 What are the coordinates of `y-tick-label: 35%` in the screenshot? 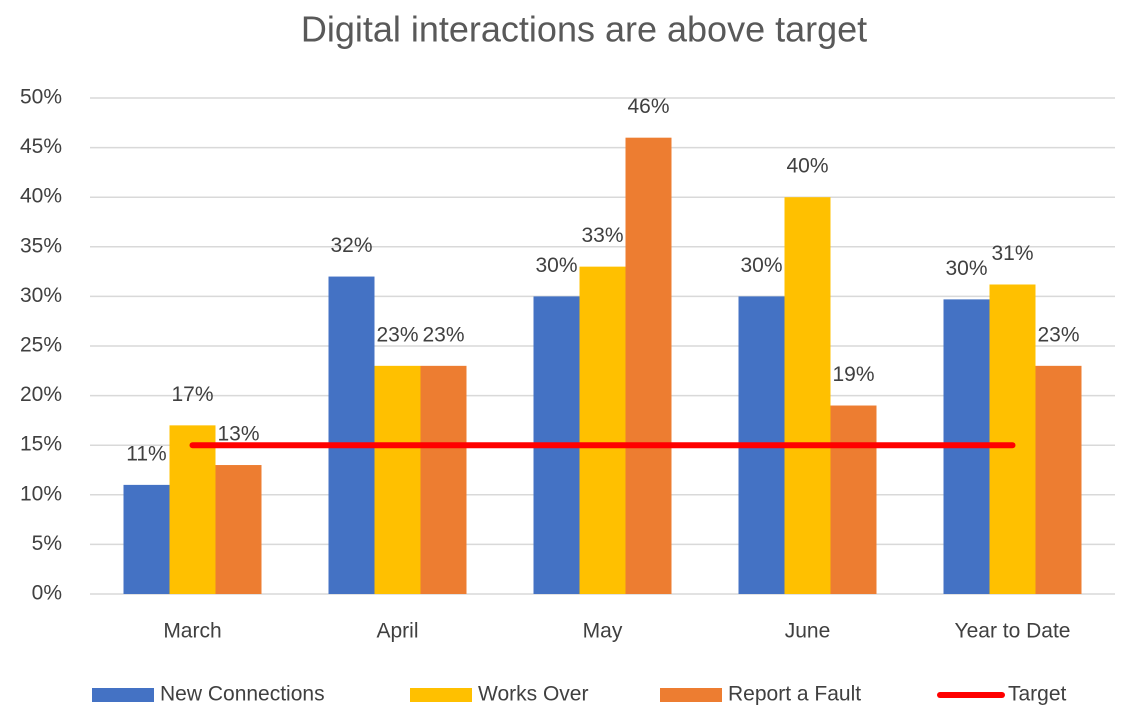 It's located at (41, 245).